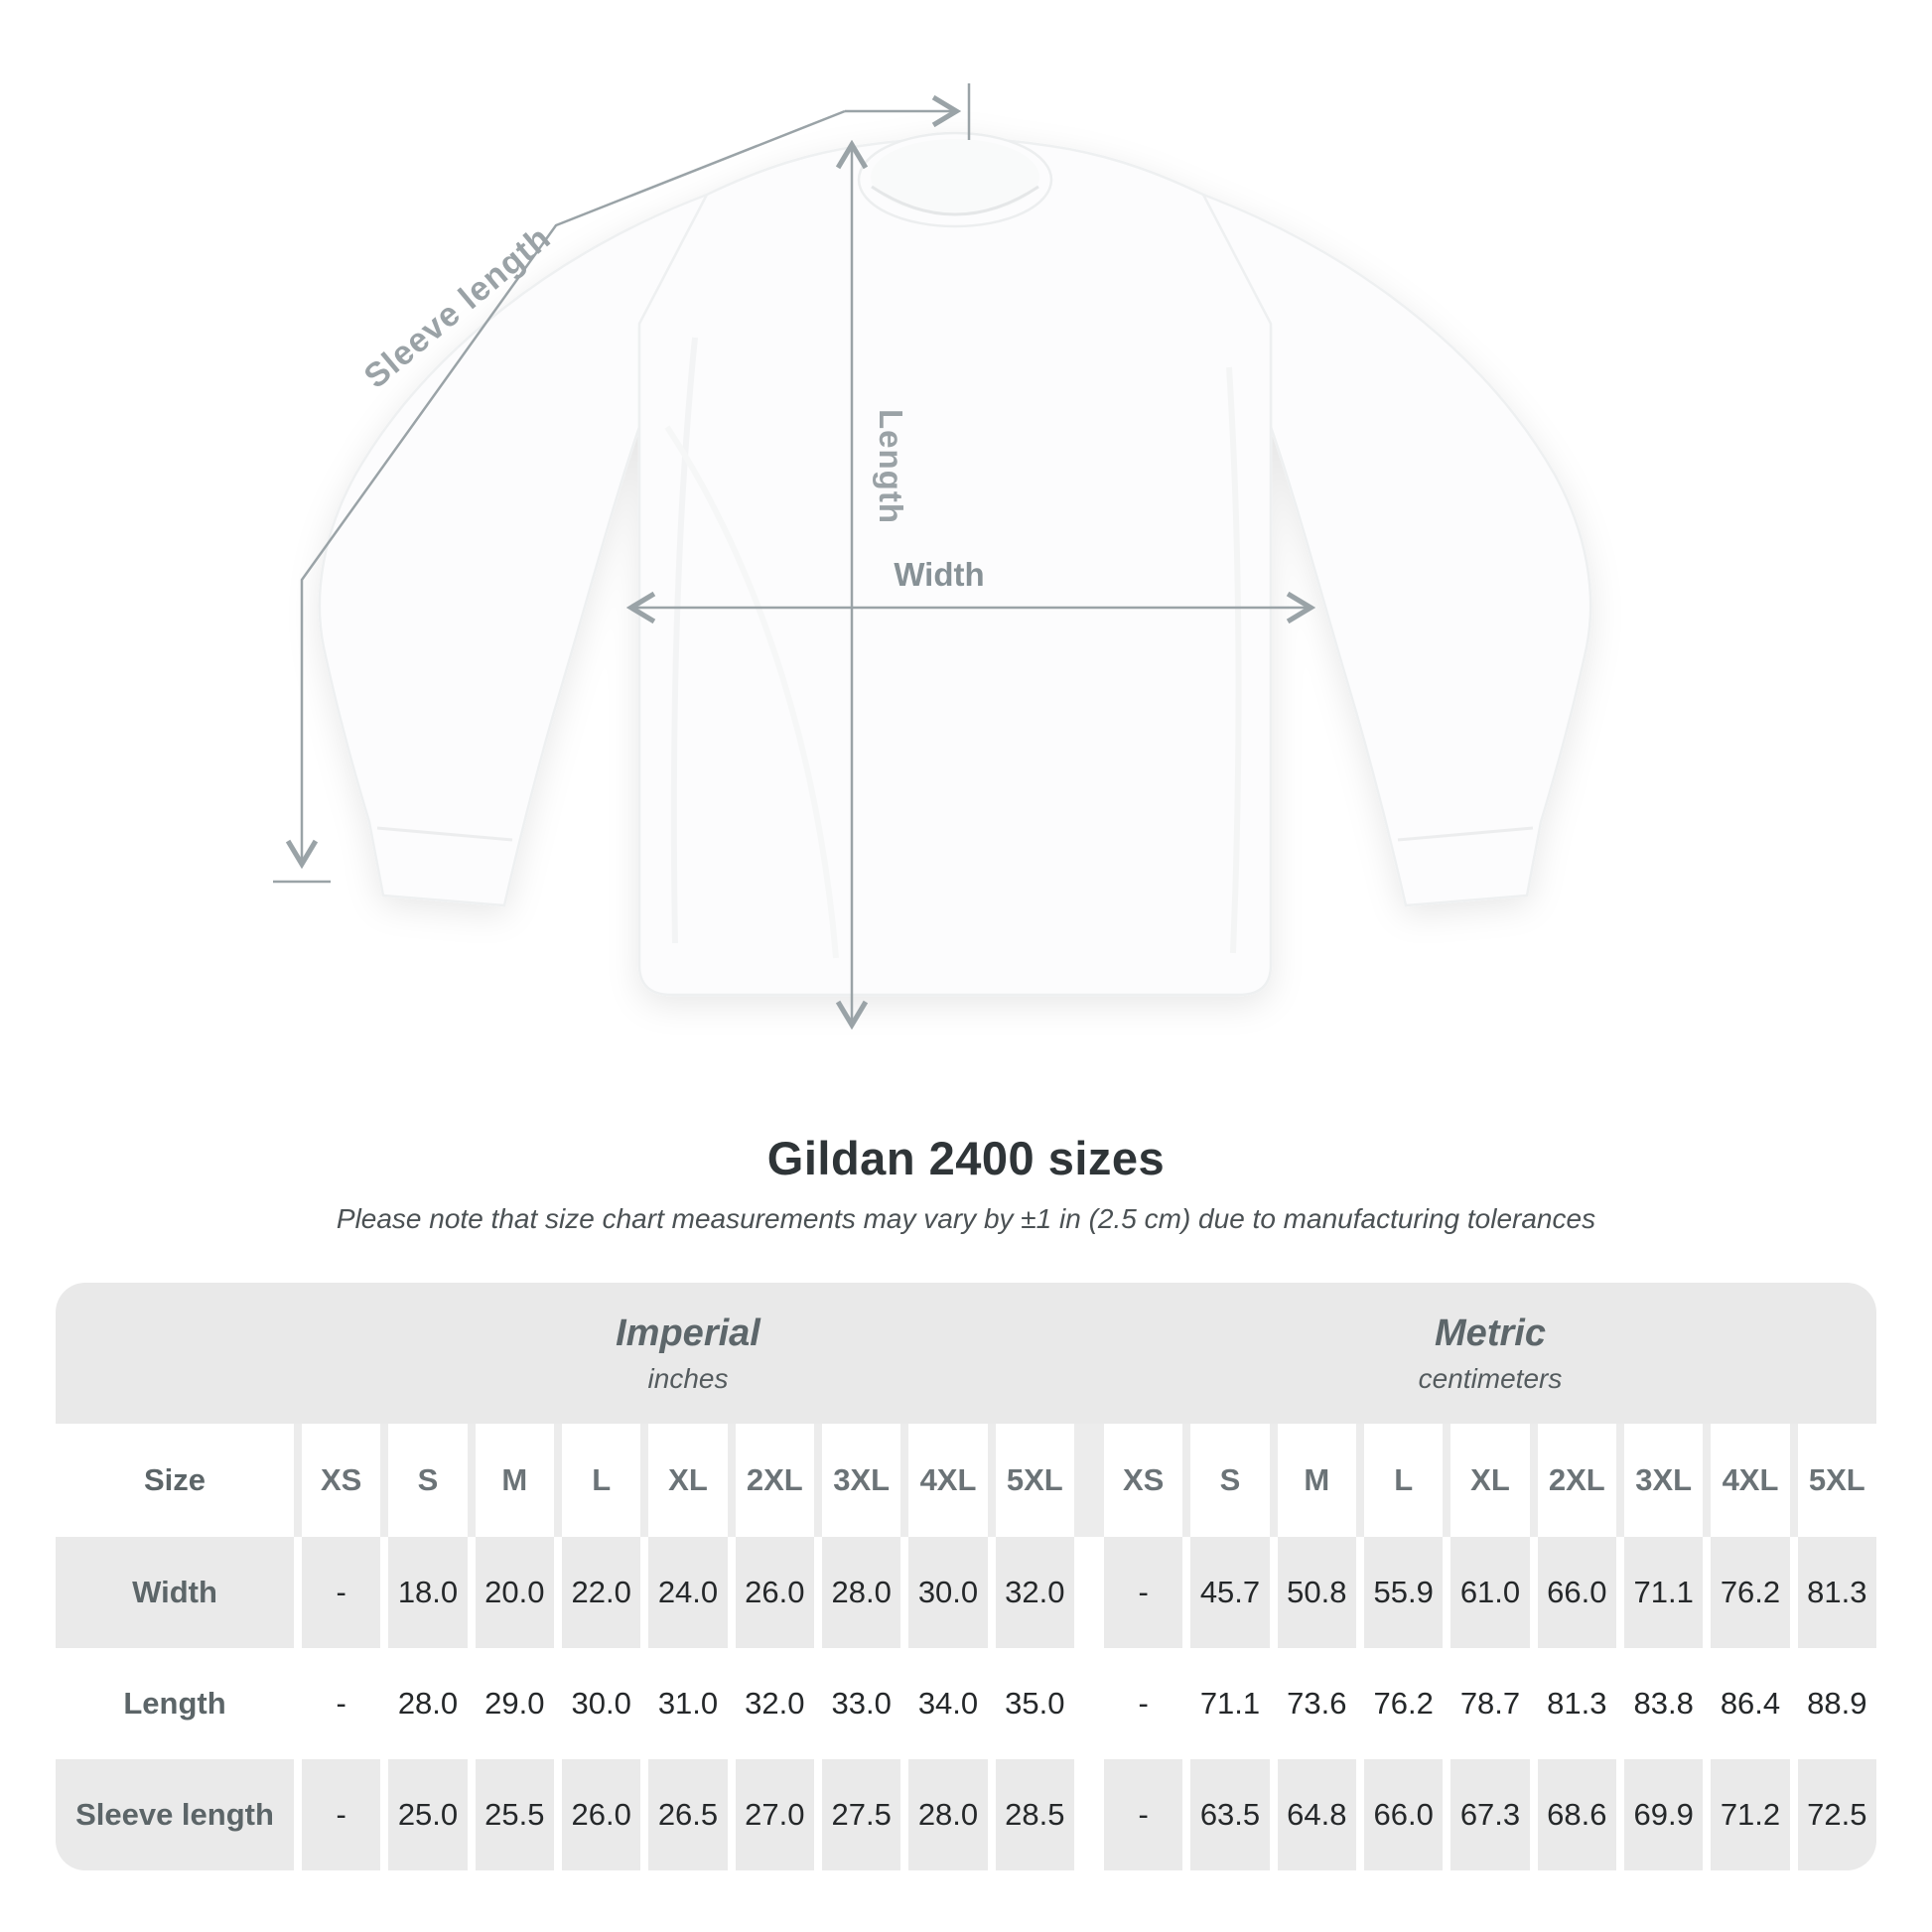  Describe the element at coordinates (428, 1815) in the screenshot. I see `value-cell: 25.0` at that location.